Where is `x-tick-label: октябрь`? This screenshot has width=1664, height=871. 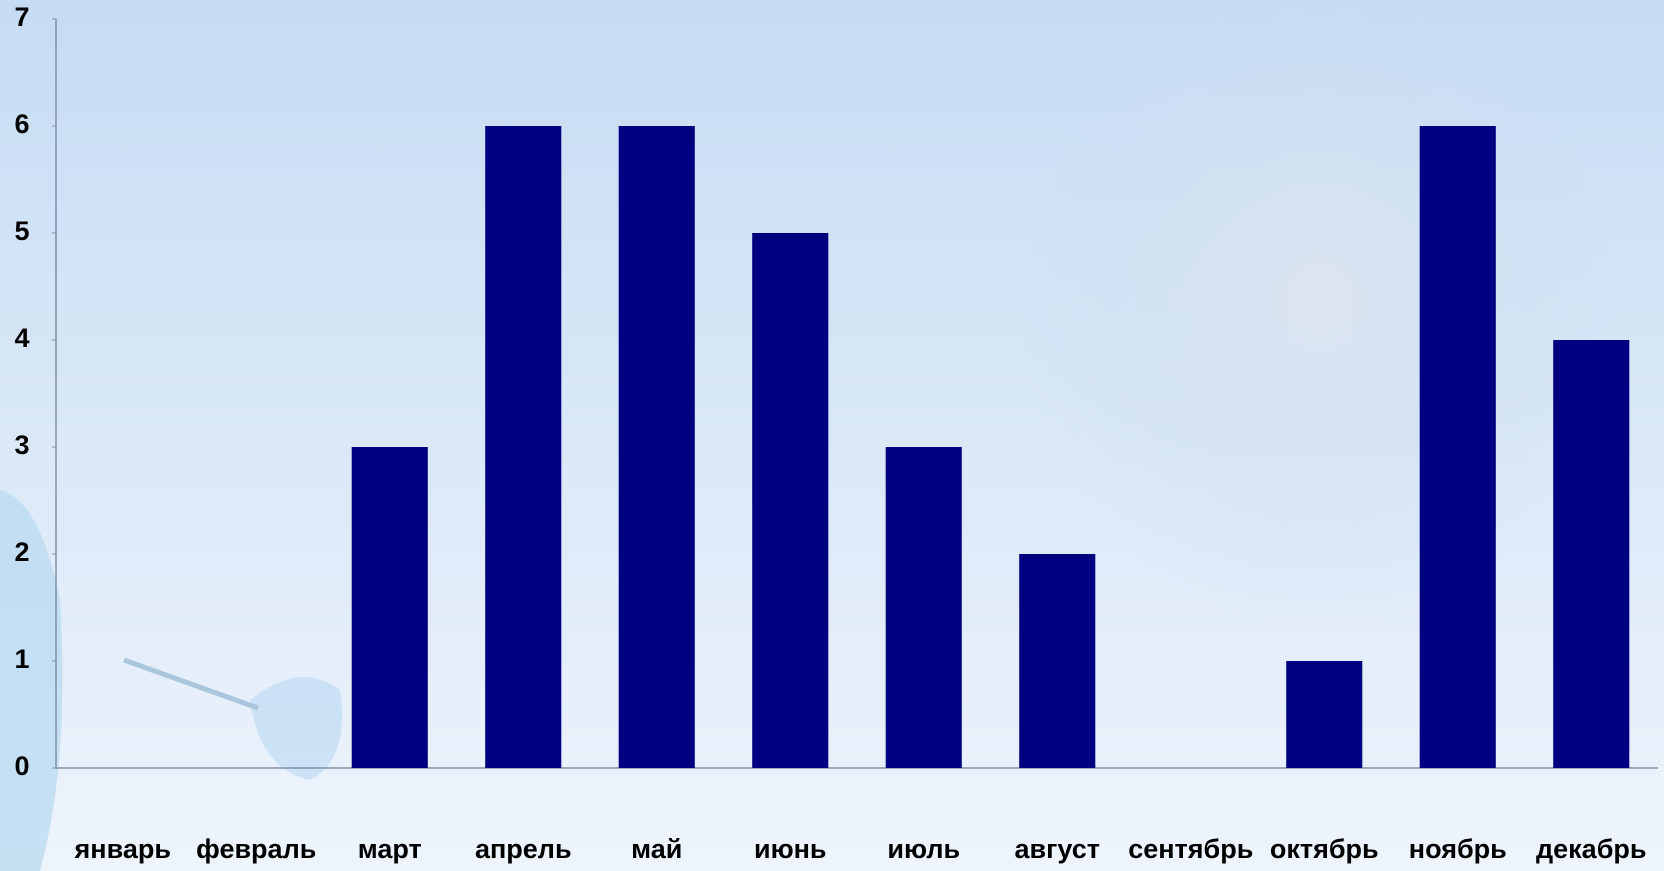 x-tick-label: октябрь is located at coordinates (1324, 849).